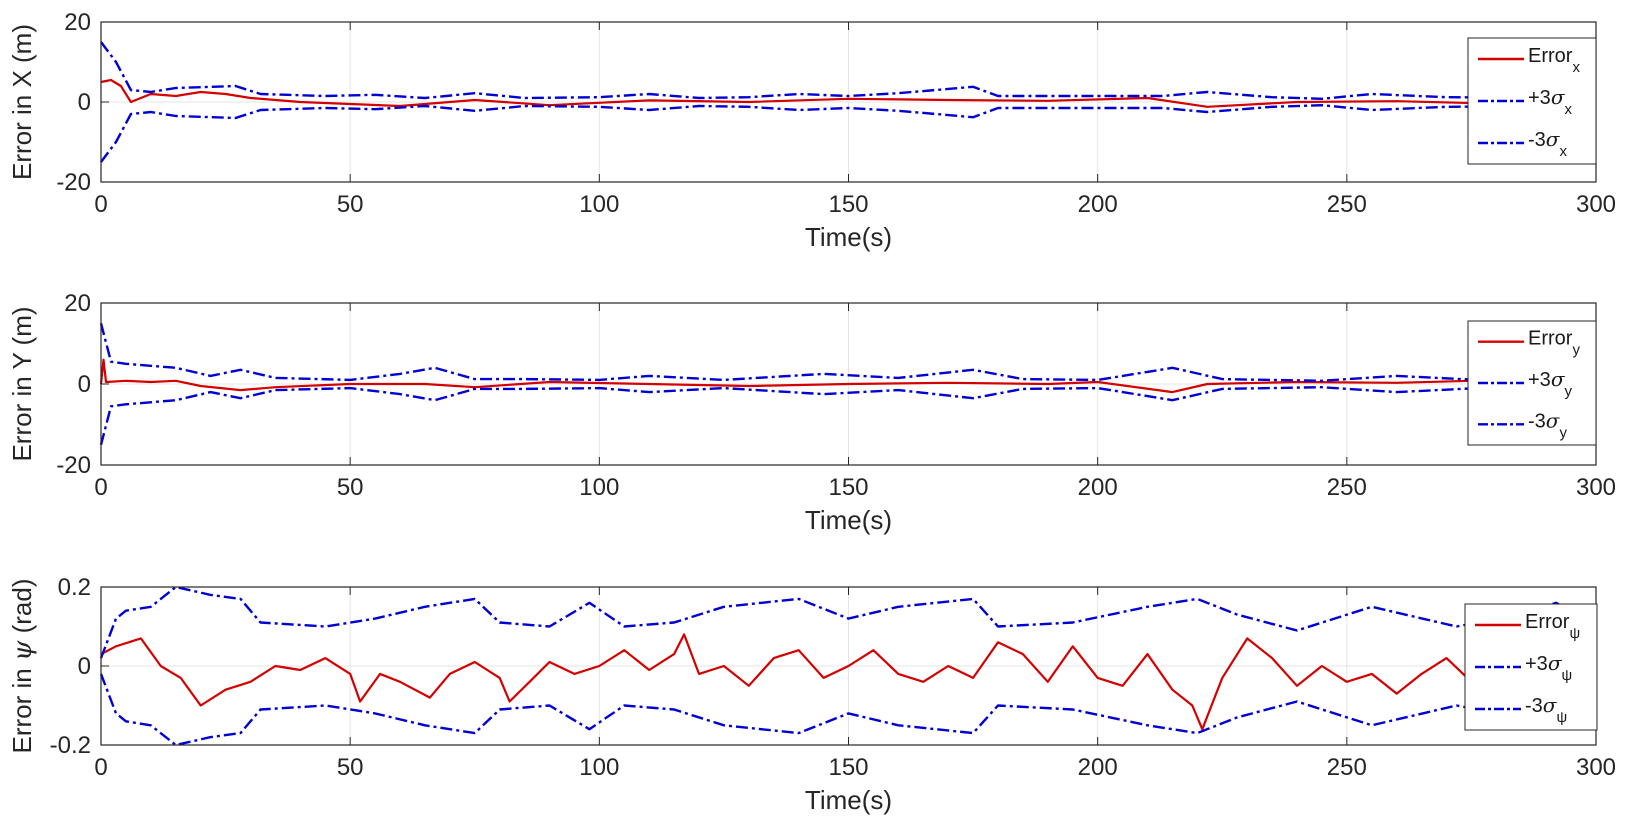 This screenshot has width=1629, height=824. Describe the element at coordinates (1554, 343) in the screenshot. I see `legend-entry: Errory` at that location.